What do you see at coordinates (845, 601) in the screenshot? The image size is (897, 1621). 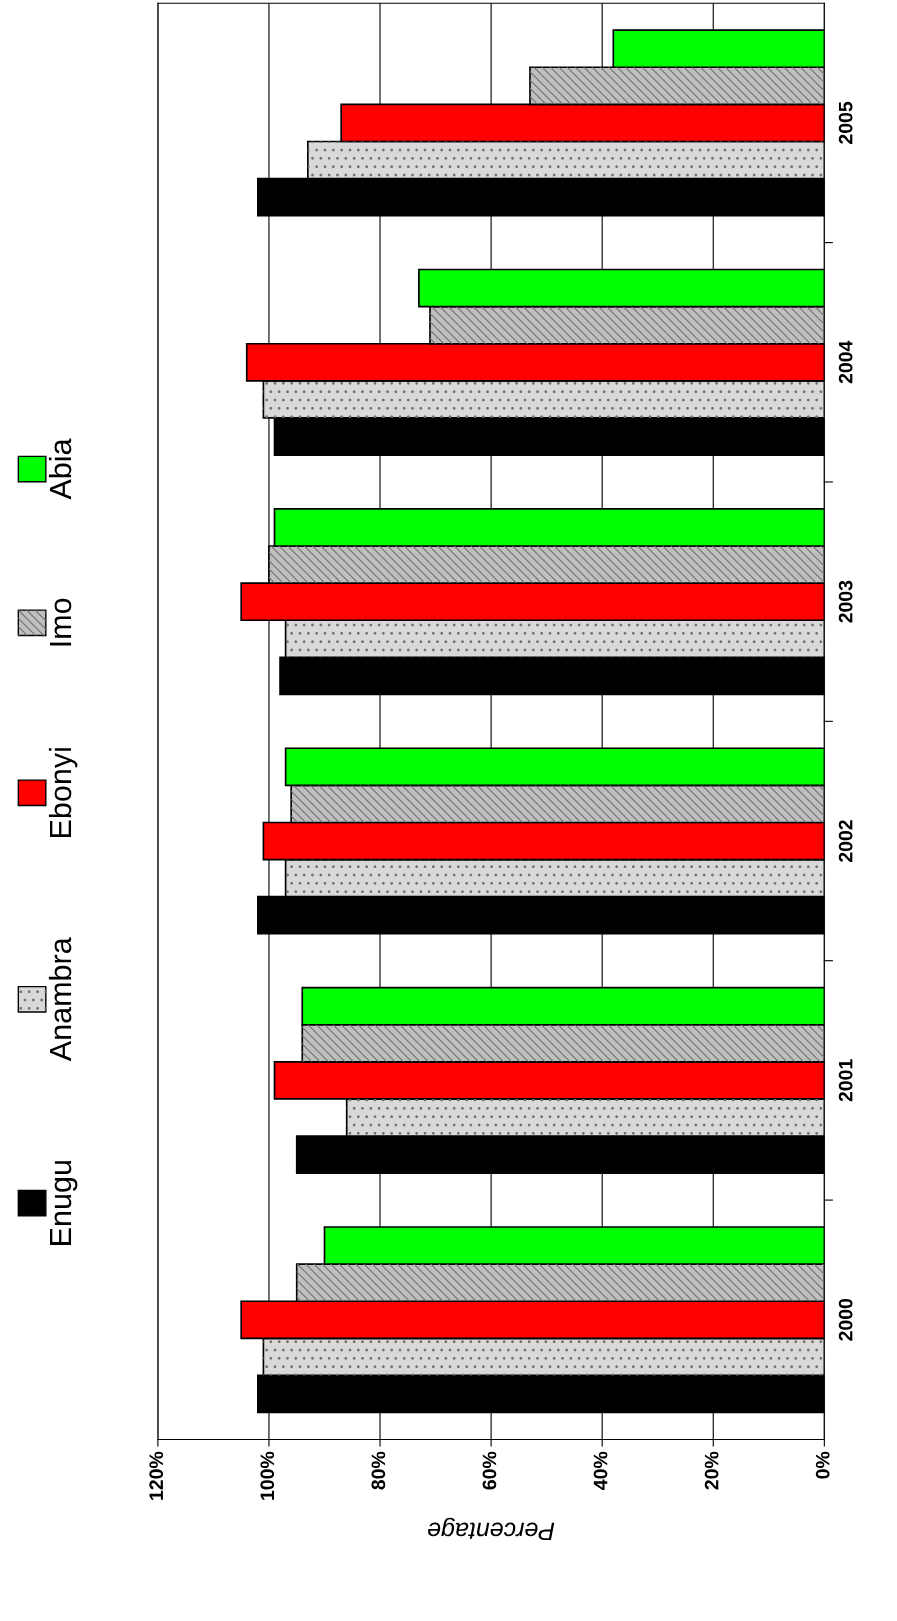 I see `y-tick-label: 2003` at bounding box center [845, 601].